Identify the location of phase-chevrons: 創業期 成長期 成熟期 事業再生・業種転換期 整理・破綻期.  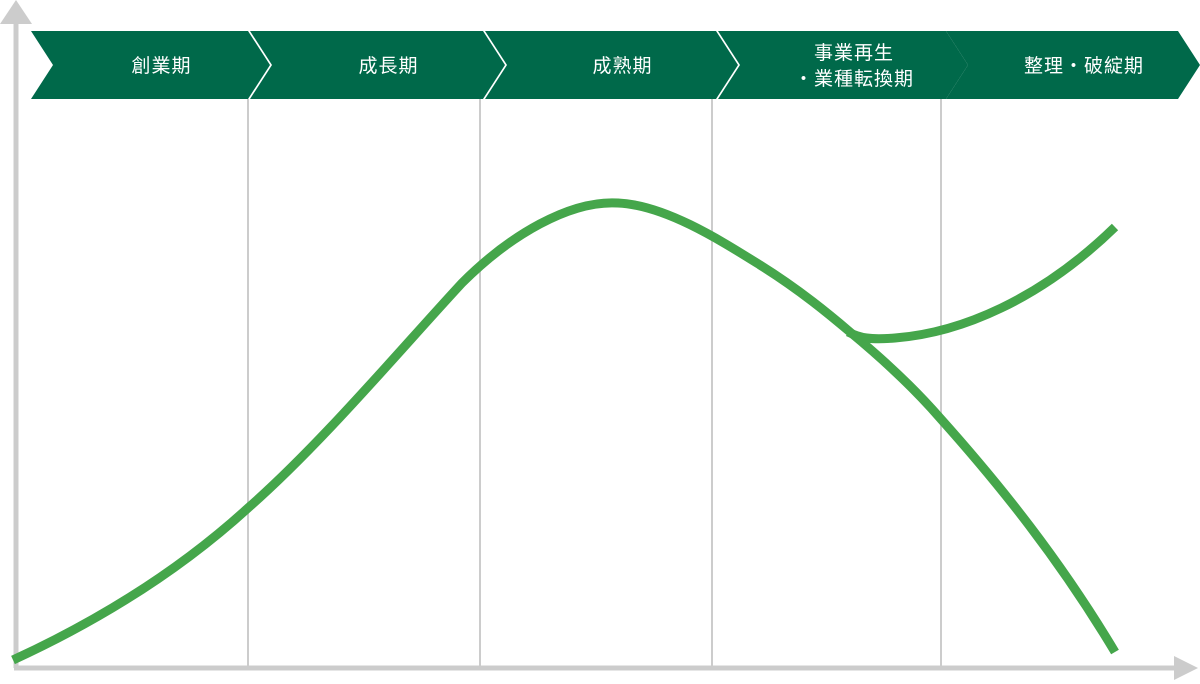
(615, 65).